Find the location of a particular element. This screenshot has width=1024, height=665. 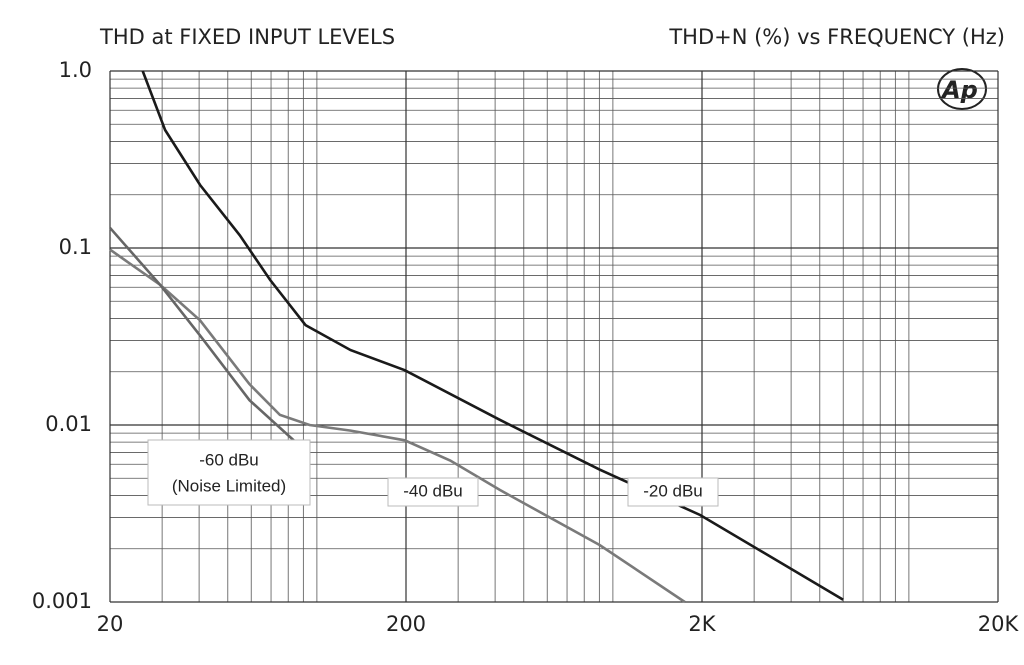

x-tick-label: 20 is located at coordinates (110, 624).